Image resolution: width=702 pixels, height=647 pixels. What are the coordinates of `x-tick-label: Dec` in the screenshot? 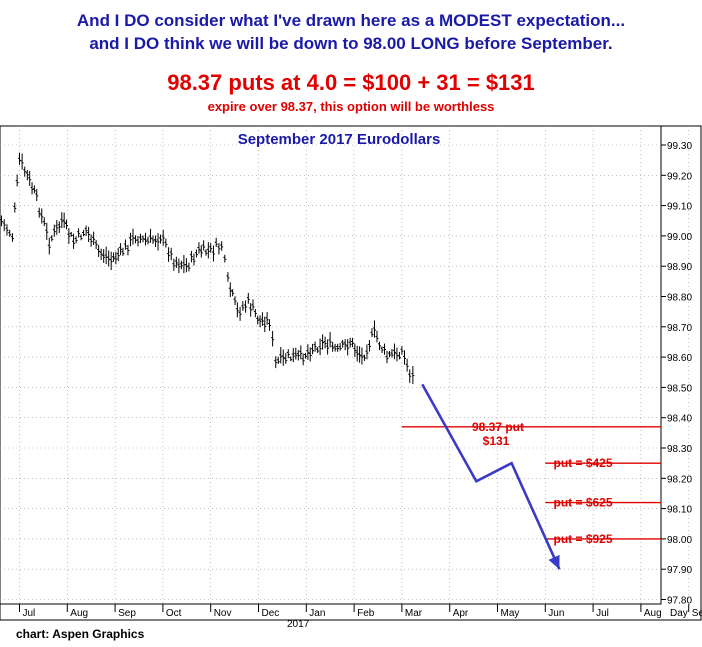 It's located at (271, 613).